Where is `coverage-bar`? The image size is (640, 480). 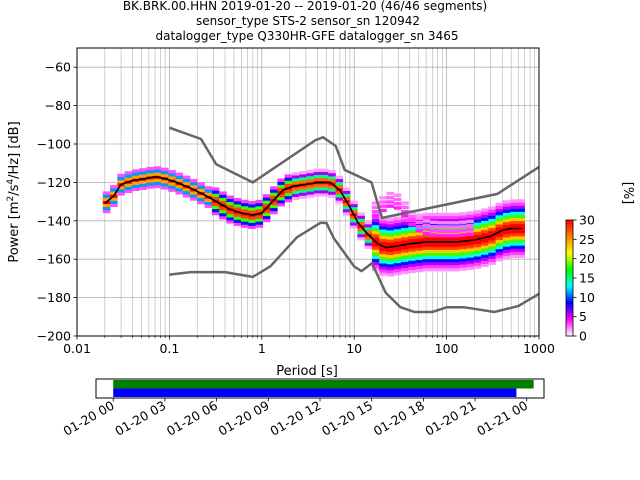
coverage-bar is located at coordinates (323, 384).